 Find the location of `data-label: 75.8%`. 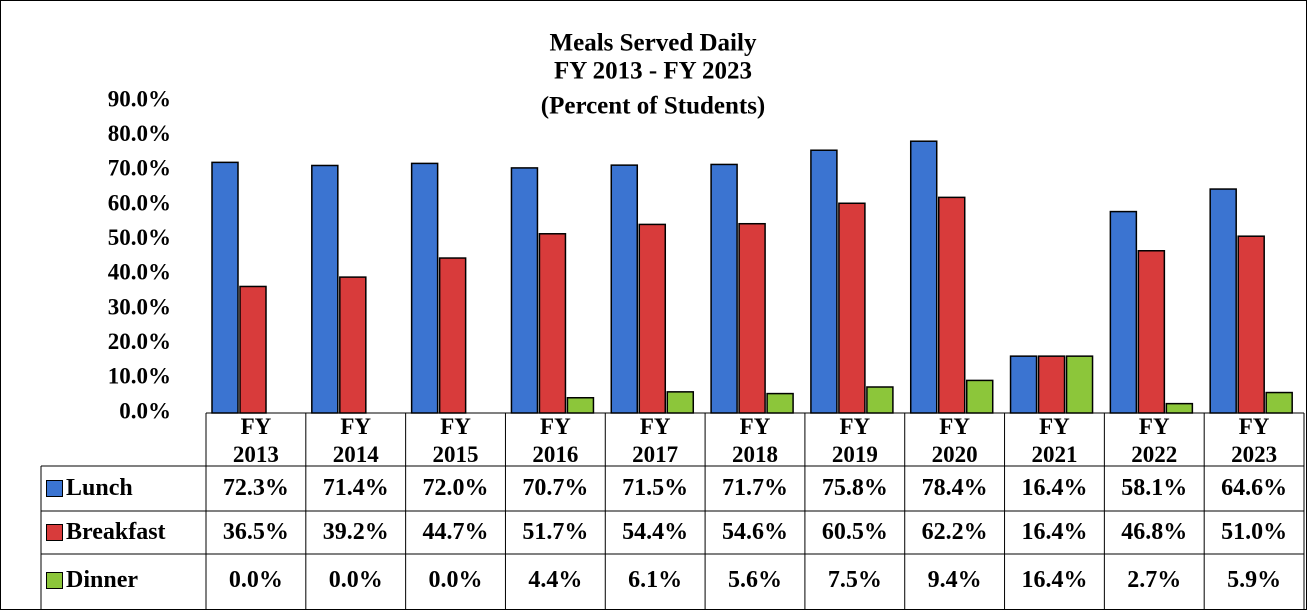

data-label: 75.8% is located at coordinates (854, 488).